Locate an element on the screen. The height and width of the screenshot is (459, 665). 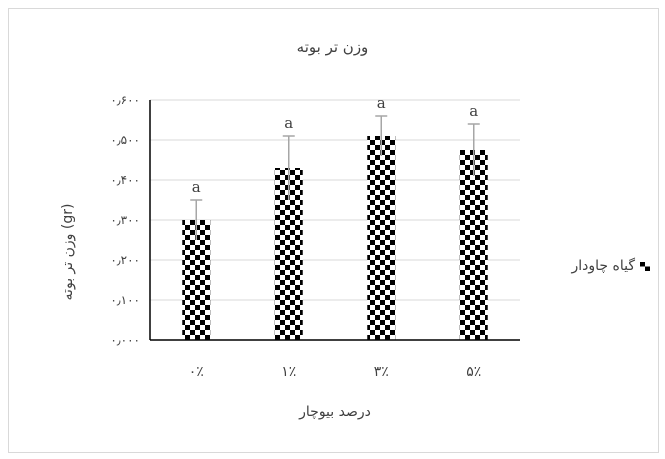
x-tick-label: ۰٪ is located at coordinates (196, 372).